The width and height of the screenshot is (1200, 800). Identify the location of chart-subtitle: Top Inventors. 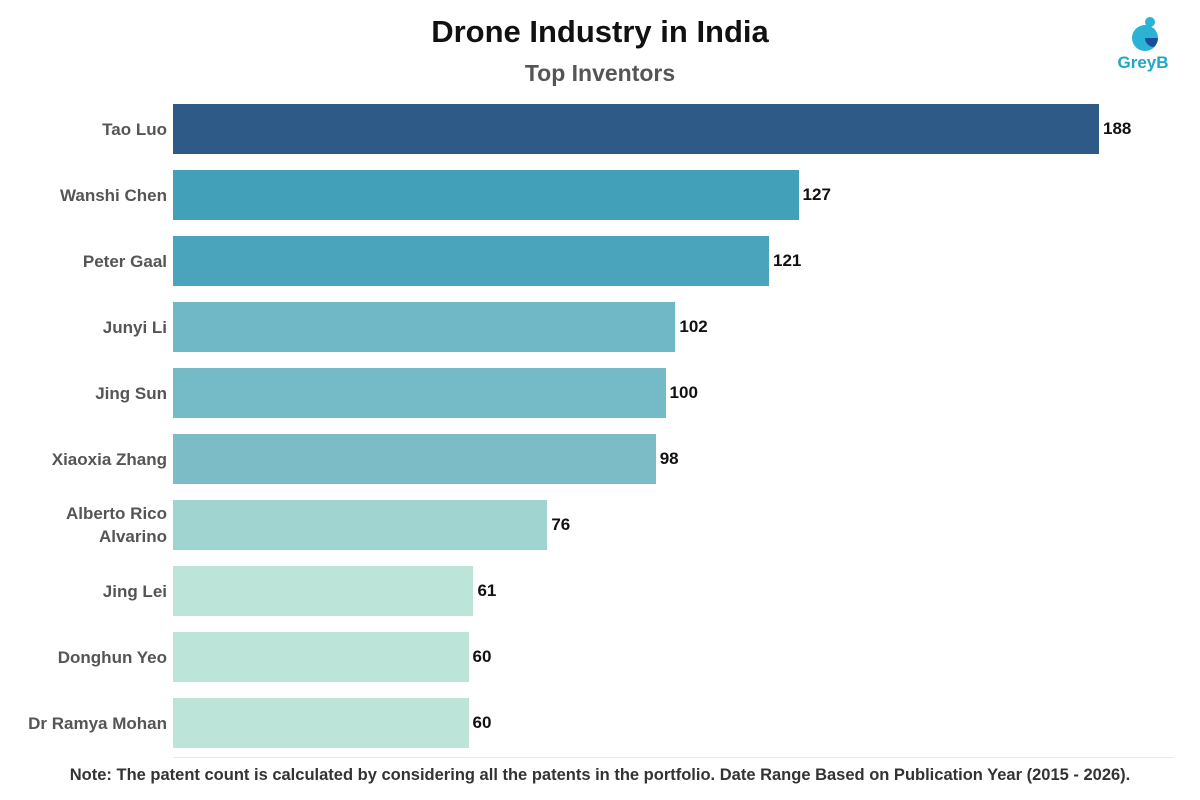
(600, 73).